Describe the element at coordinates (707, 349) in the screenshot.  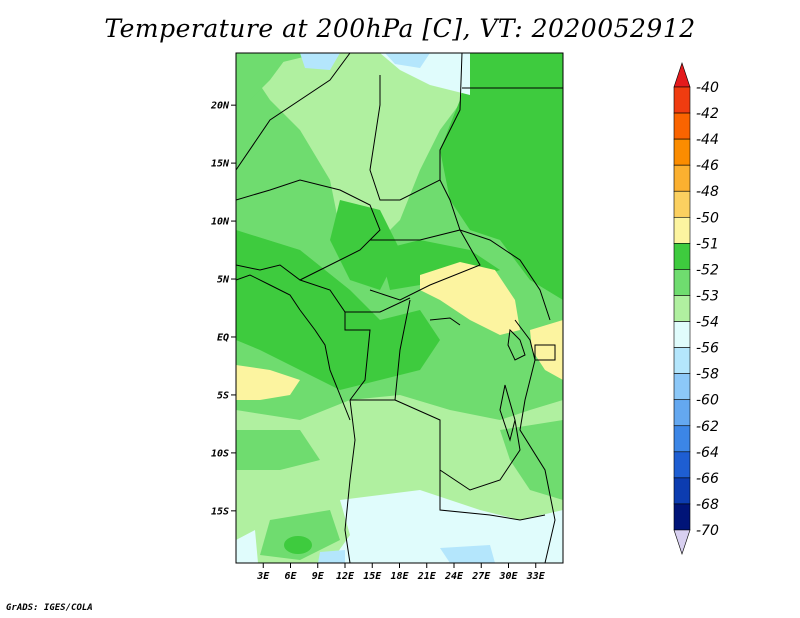
I see `colorbar-label: -56` at that location.